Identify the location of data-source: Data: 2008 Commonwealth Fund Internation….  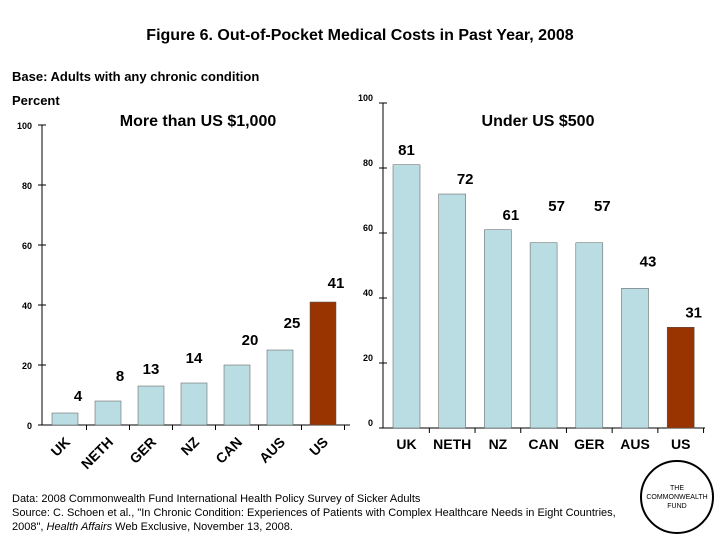
(216, 499).